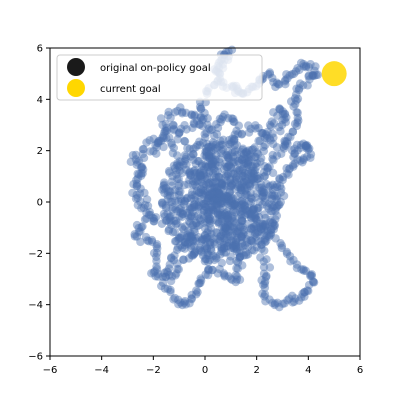 The width and height of the screenshot is (400, 400). Describe the element at coordinates (153, 370) in the screenshot. I see `x-tick-label: −2` at that location.